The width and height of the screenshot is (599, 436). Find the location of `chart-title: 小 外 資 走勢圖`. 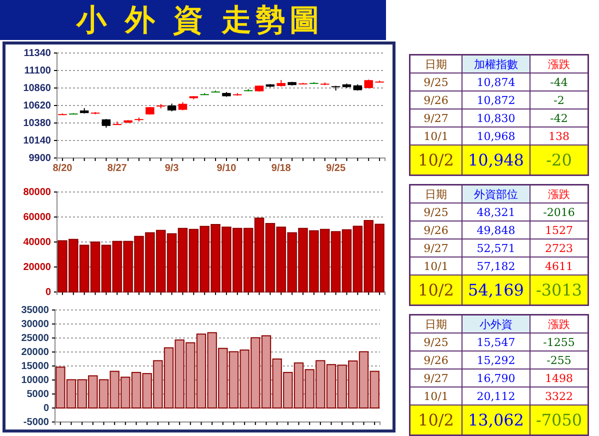

chart-title: 小 外 資 走勢圖 is located at coordinates (199, 20).